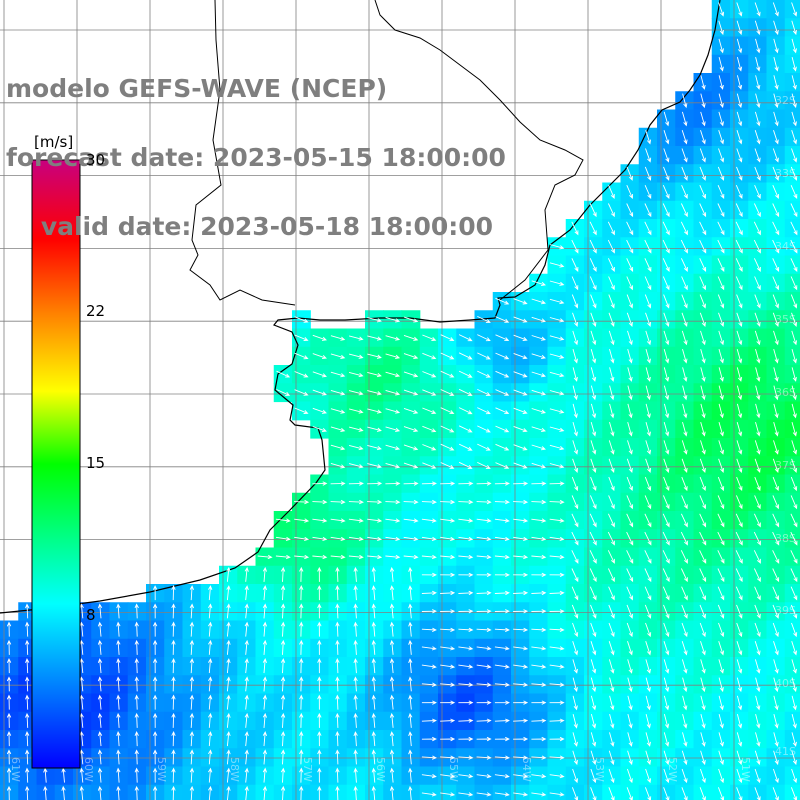 Image resolution: width=800 pixels, height=800 pixels. Describe the element at coordinates (721, 792) in the screenshot. I see `field-cell` at that location.